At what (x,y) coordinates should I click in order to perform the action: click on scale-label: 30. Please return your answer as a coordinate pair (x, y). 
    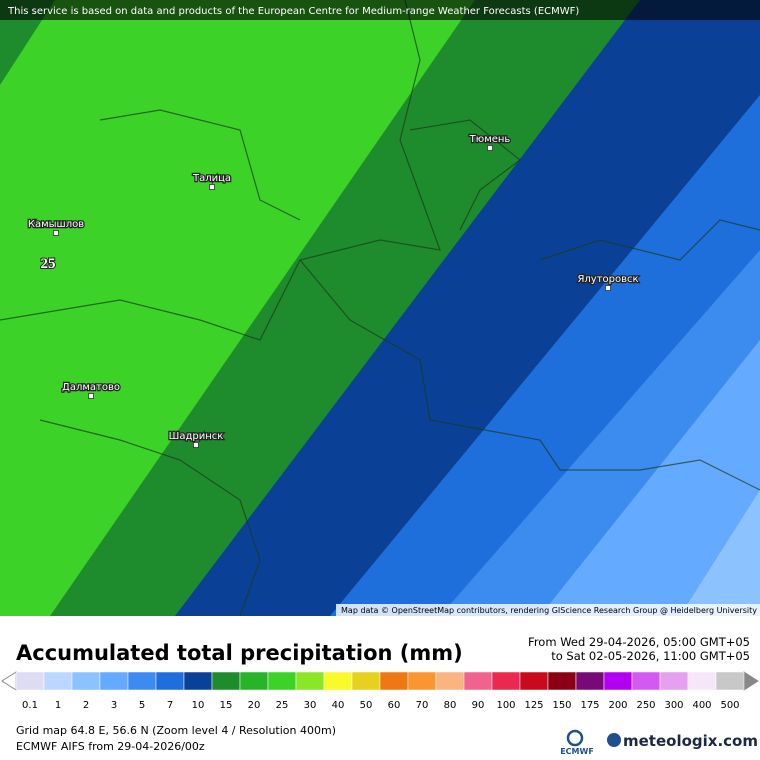
    Looking at the image, I should click on (310, 705).